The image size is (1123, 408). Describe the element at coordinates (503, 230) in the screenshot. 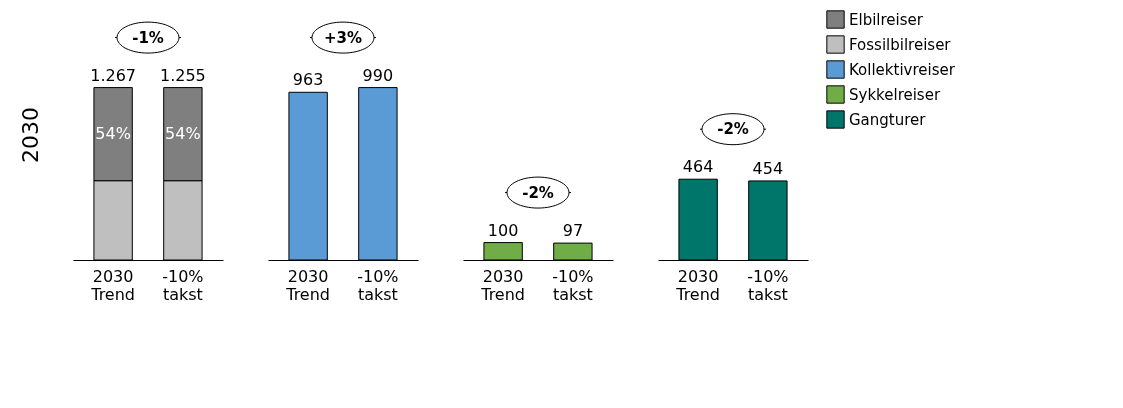

I see `data-label: 100` at that location.